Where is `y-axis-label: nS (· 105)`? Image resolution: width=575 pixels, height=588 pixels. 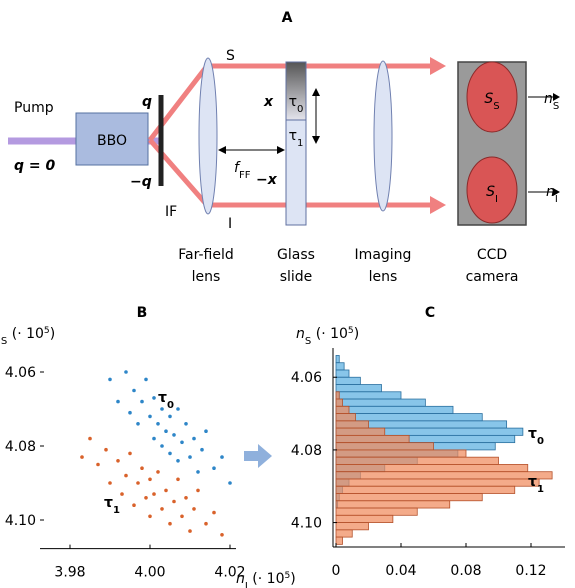
y-axis-label: nS (· 105) is located at coordinates (27, 336).